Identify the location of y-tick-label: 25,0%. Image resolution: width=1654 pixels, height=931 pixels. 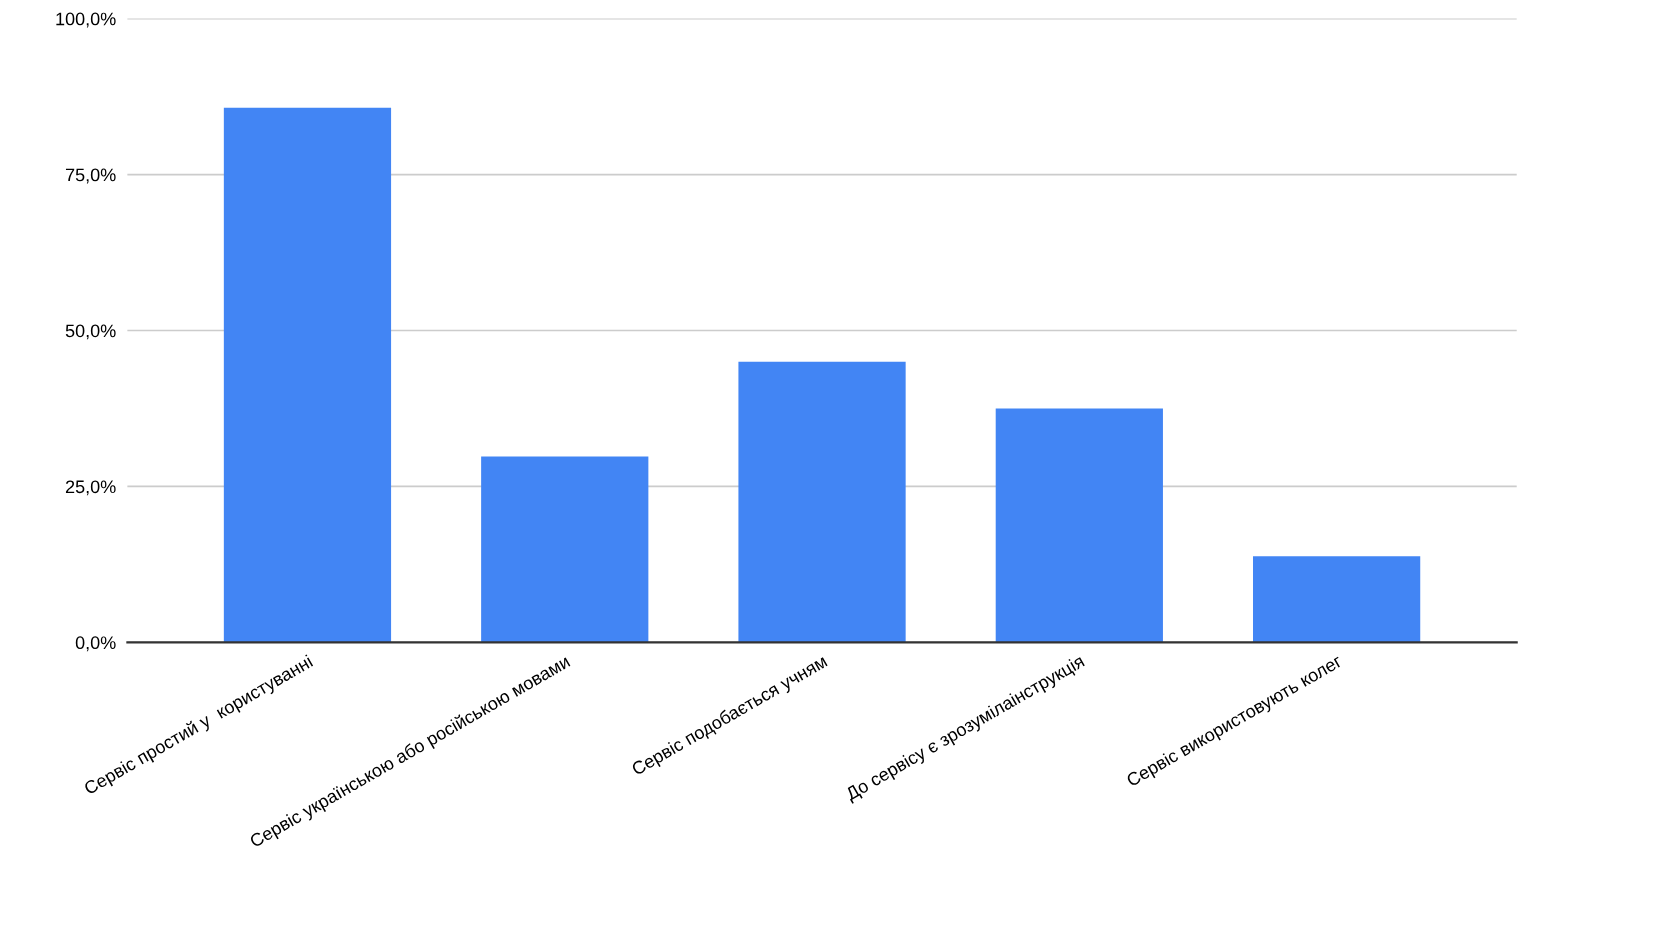
(90, 488).